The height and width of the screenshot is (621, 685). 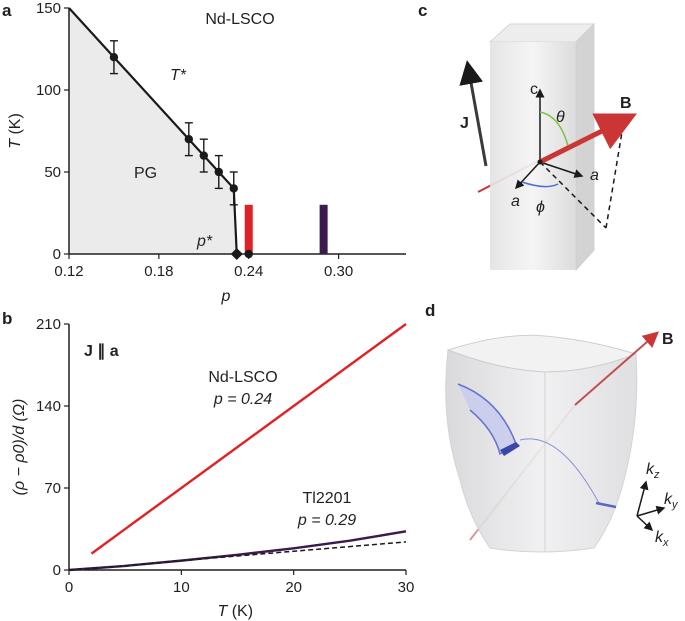 I want to click on x-tick-label: 0.30, so click(x=338, y=271).